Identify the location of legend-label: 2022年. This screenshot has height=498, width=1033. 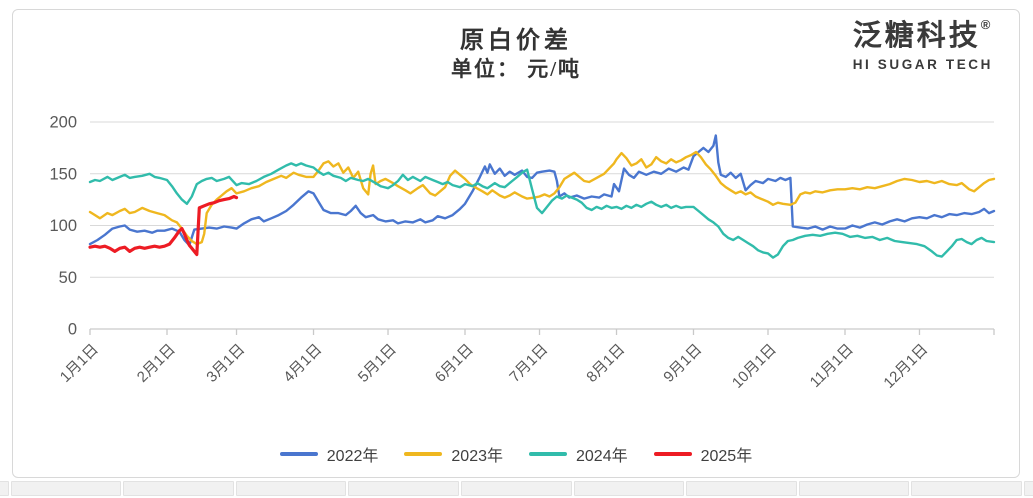
(352, 456).